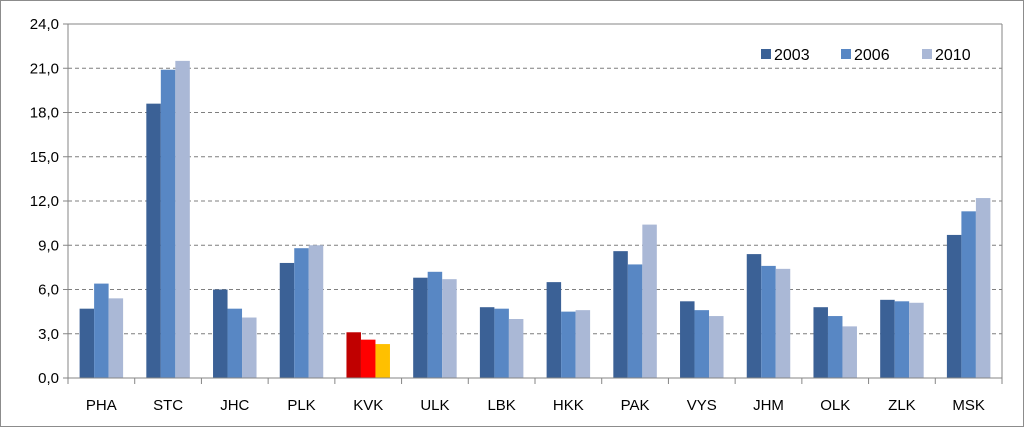  What do you see at coordinates (382, 361) in the screenshot?
I see `bar-kvk-2010` at bounding box center [382, 361].